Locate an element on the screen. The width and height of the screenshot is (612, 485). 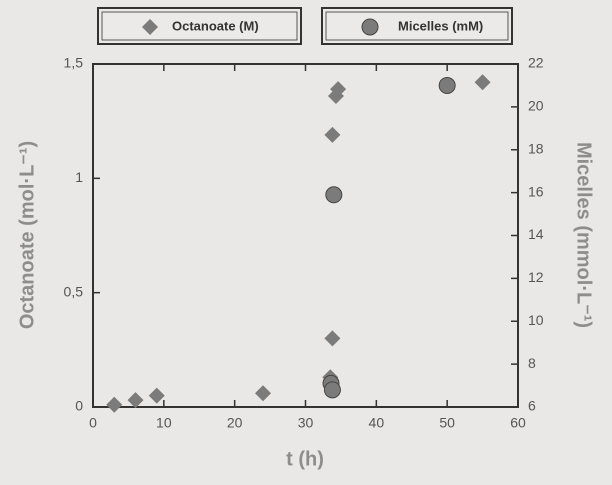
y2-tick-label: 12 is located at coordinates (536, 277).